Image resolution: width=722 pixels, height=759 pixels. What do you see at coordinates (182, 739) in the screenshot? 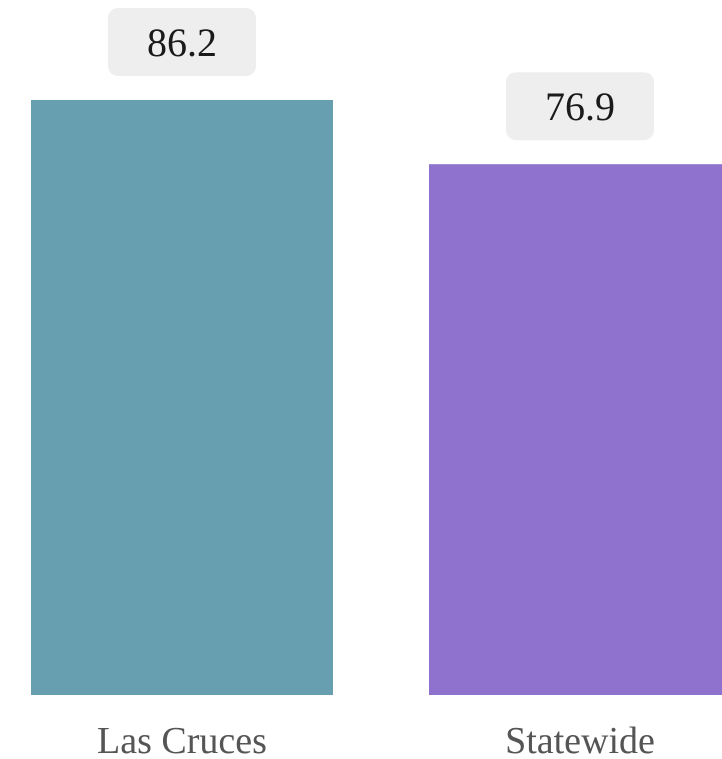
I see `category-label: Las Cruces` at bounding box center [182, 739].